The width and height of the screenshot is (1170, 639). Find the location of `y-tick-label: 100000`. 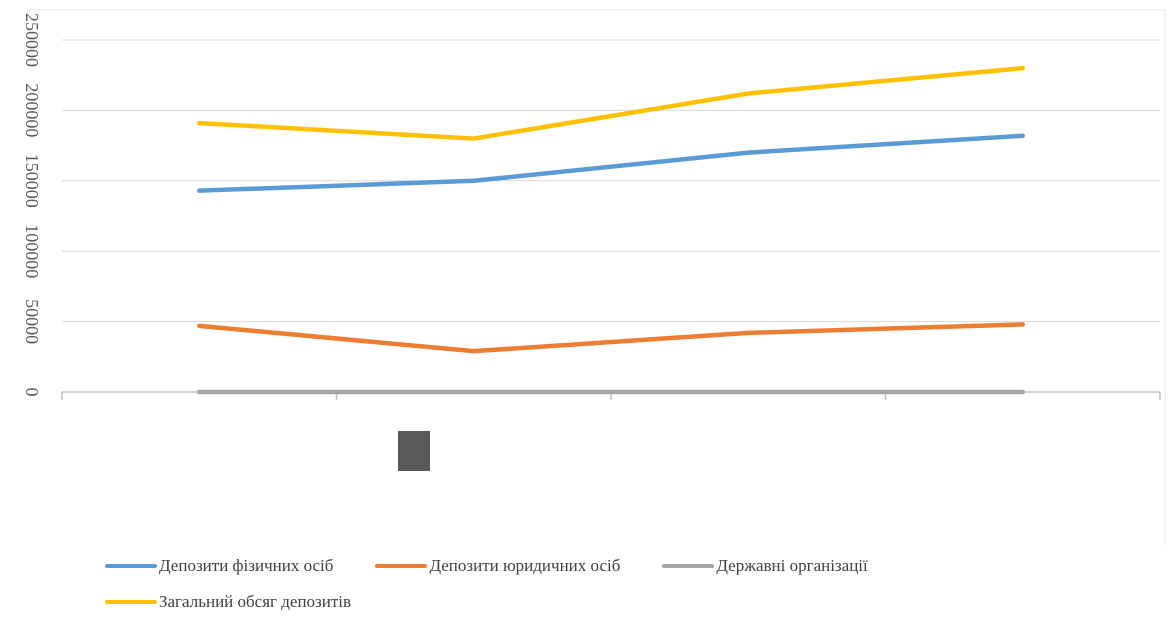

y-tick-label: 100000 is located at coordinates (32, 251).